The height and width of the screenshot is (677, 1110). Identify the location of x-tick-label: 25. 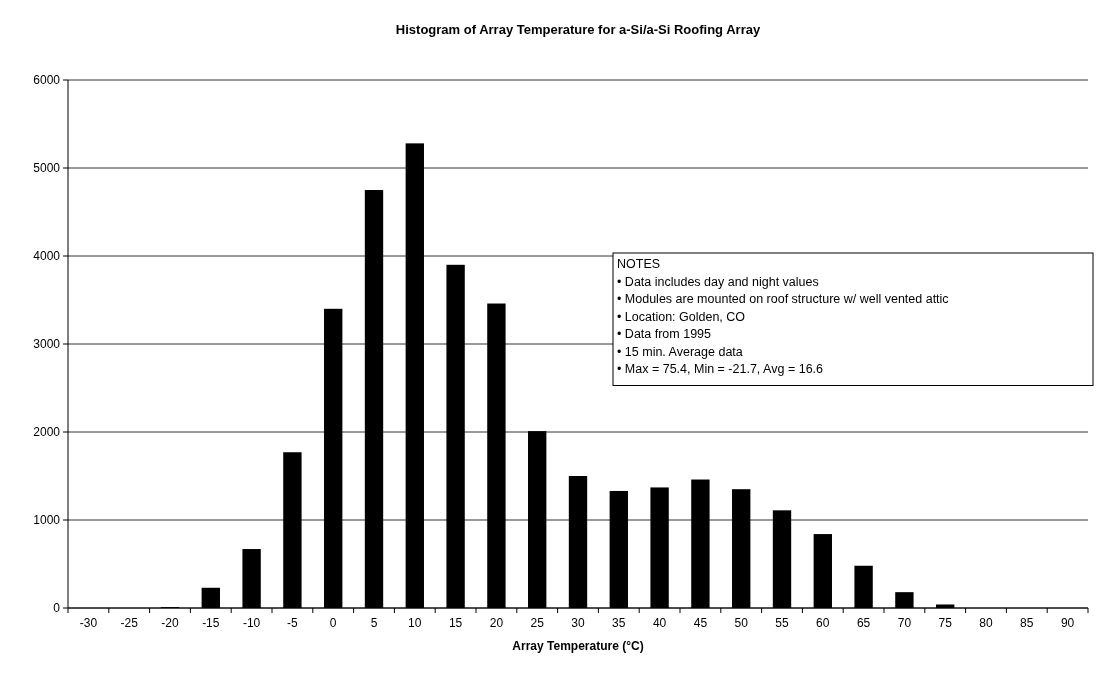
(537, 623).